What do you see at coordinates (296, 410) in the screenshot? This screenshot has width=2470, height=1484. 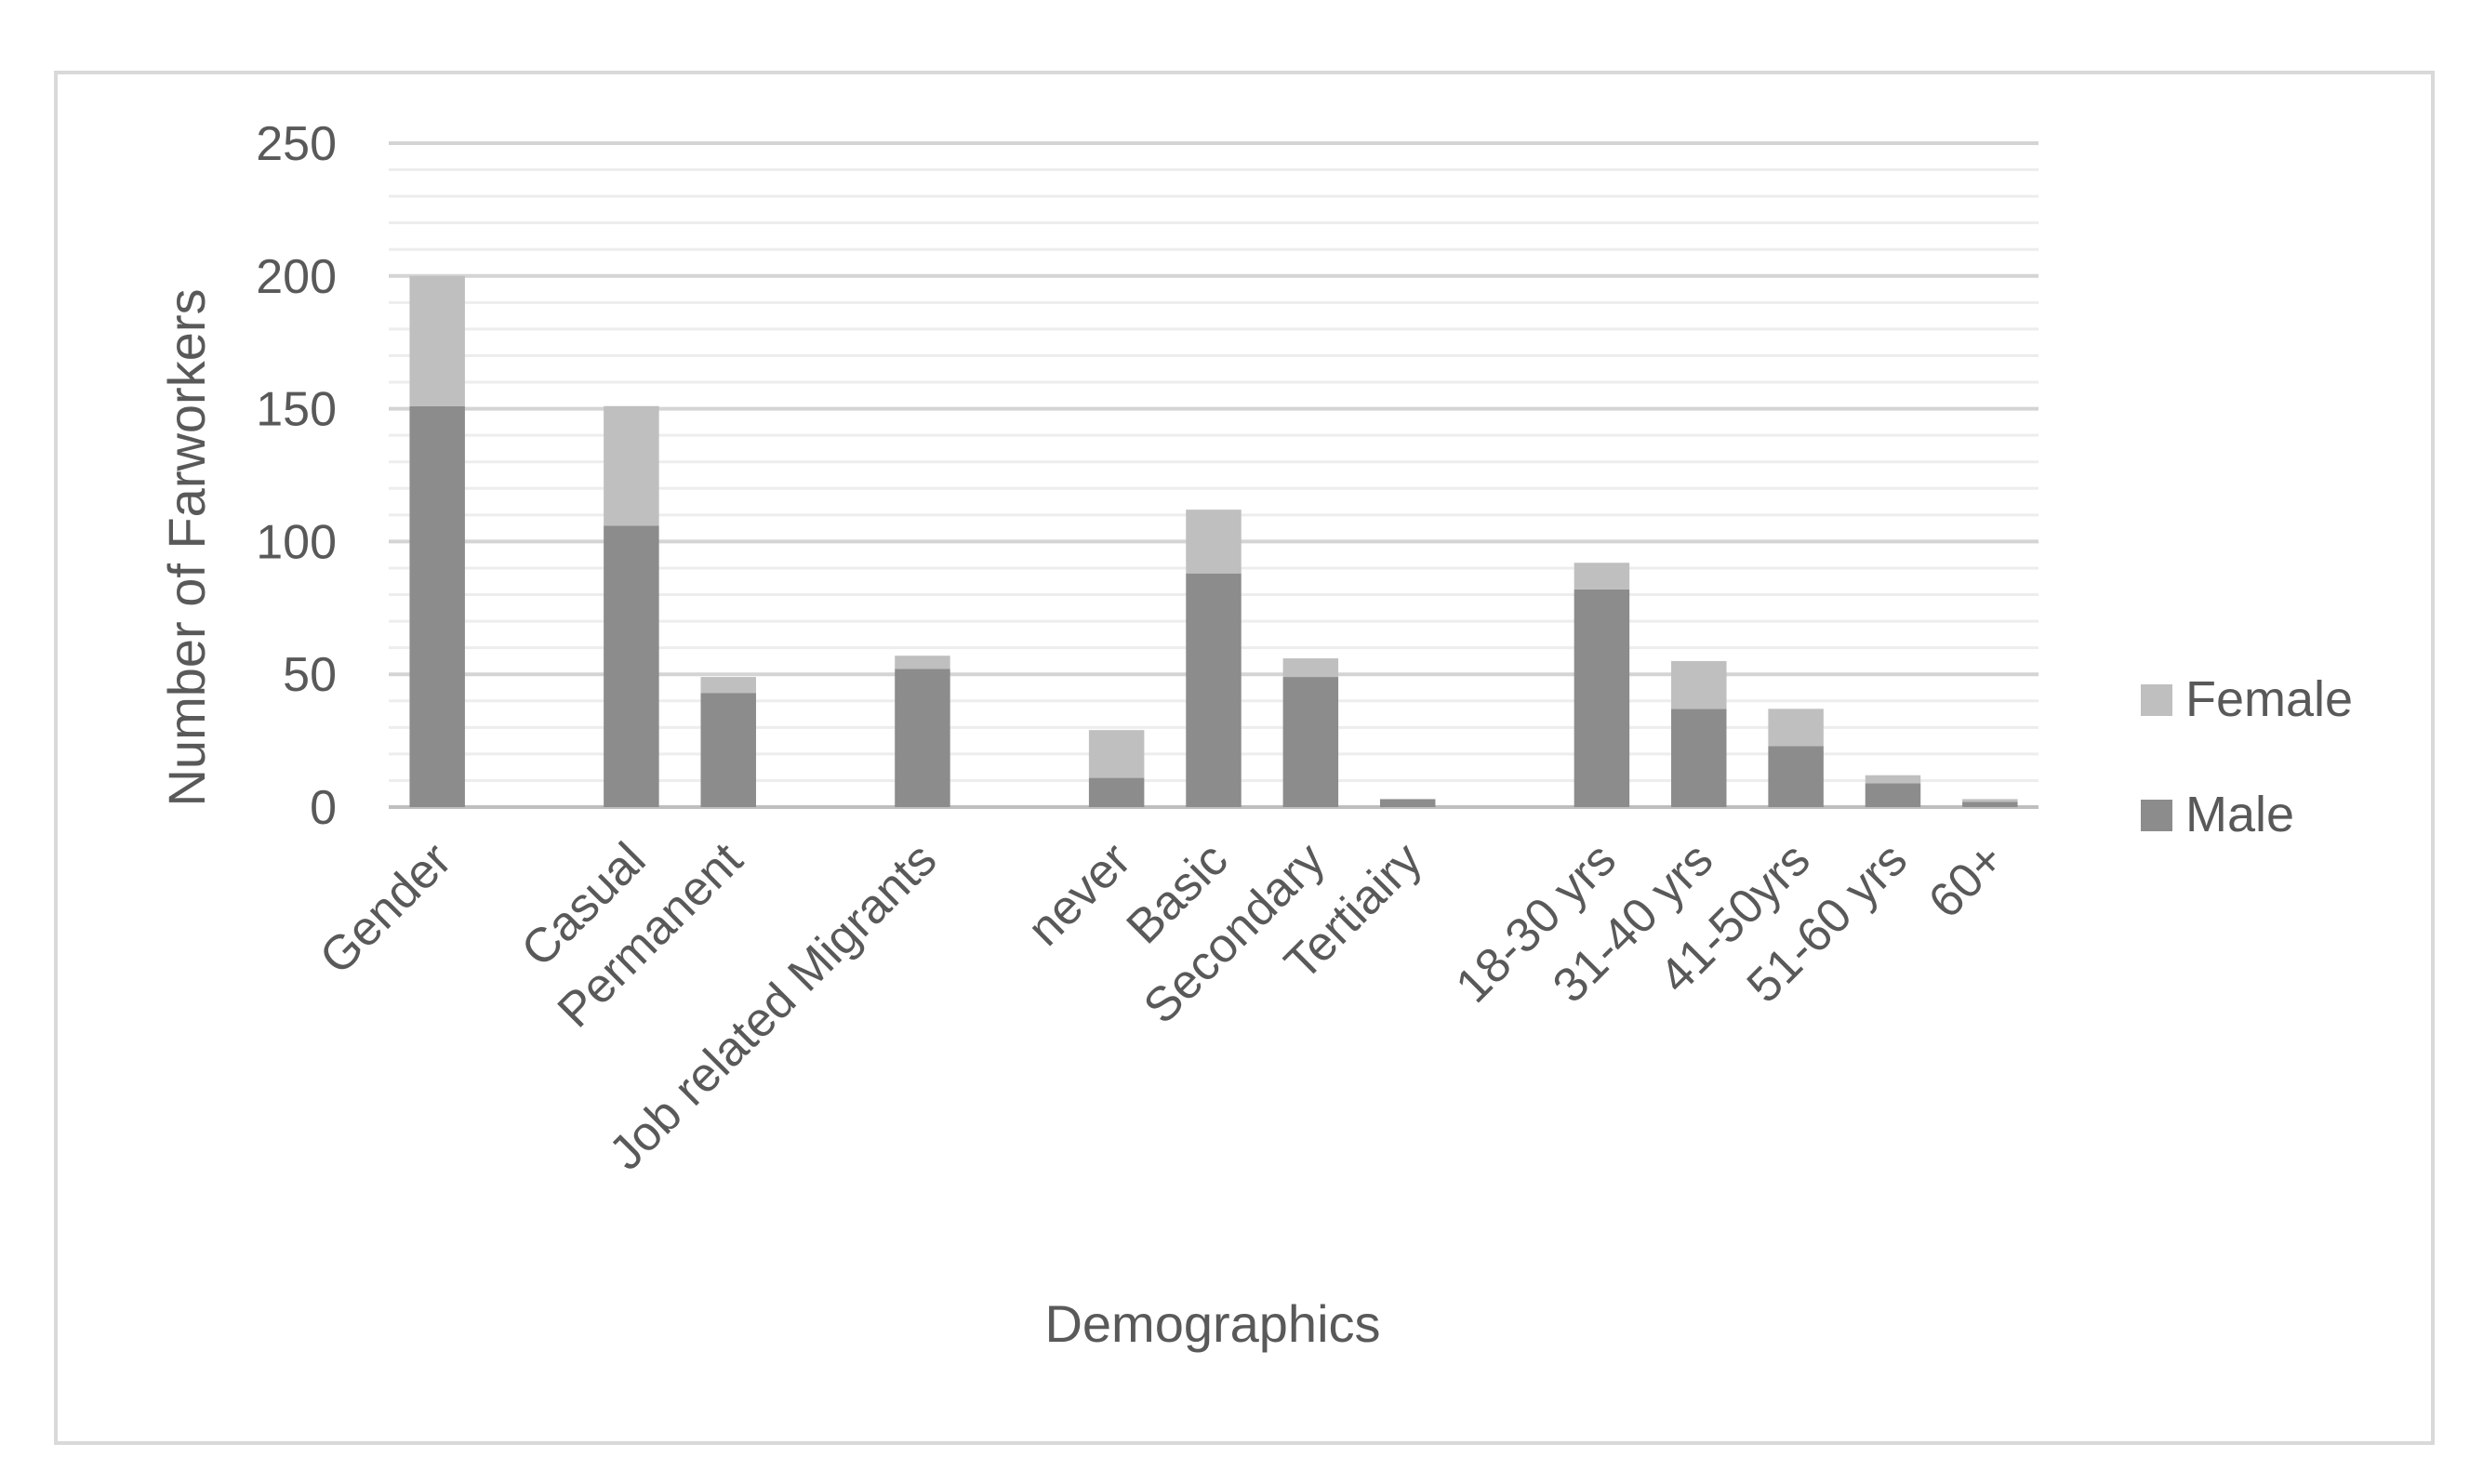 I see `y-tick-label: 150` at bounding box center [296, 410].